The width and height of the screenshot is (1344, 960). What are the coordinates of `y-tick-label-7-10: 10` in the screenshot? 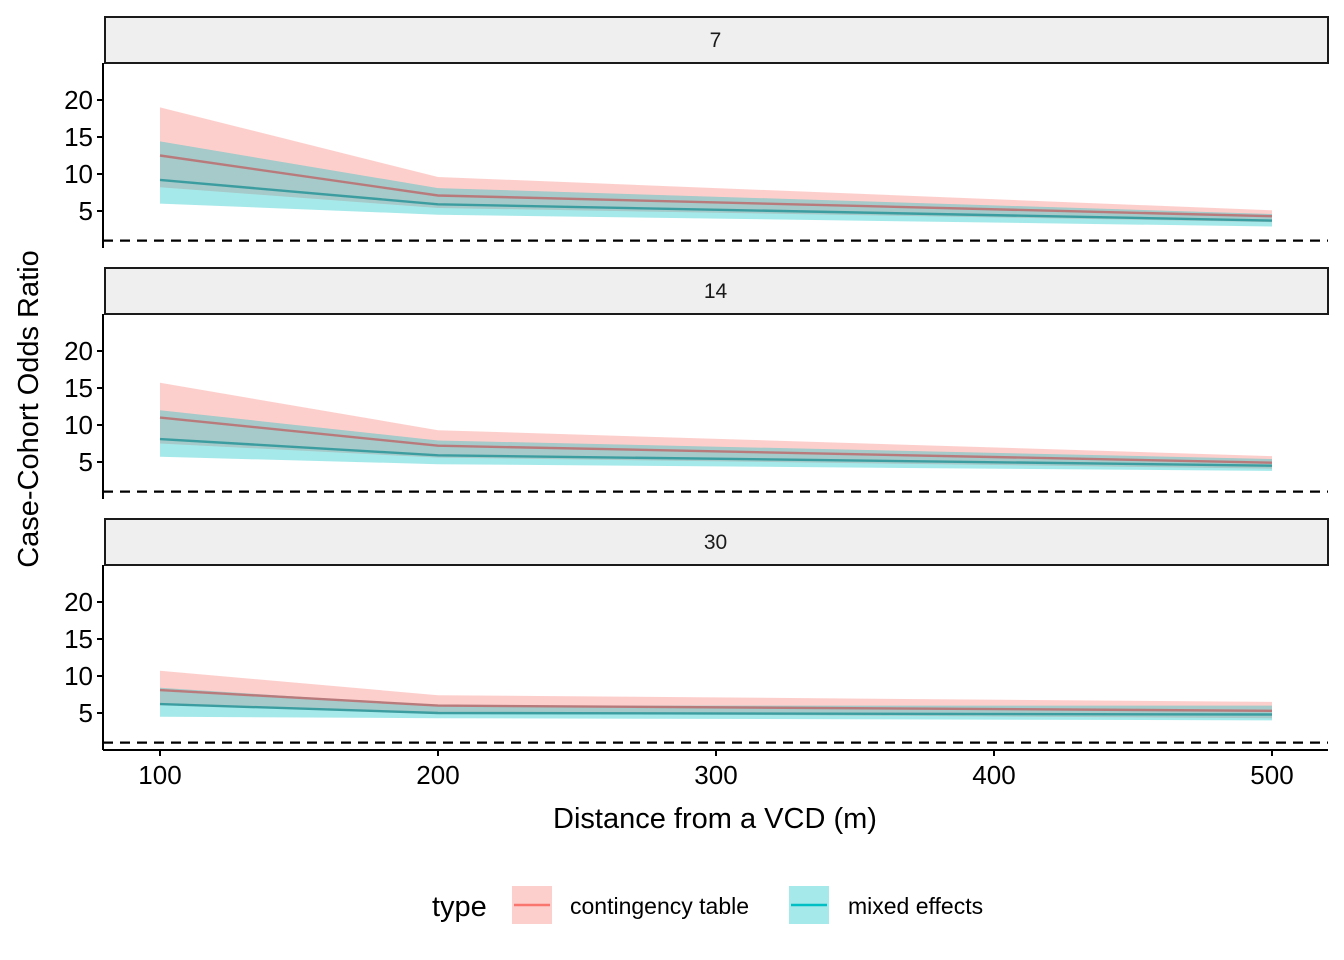 It's located at (78, 174).